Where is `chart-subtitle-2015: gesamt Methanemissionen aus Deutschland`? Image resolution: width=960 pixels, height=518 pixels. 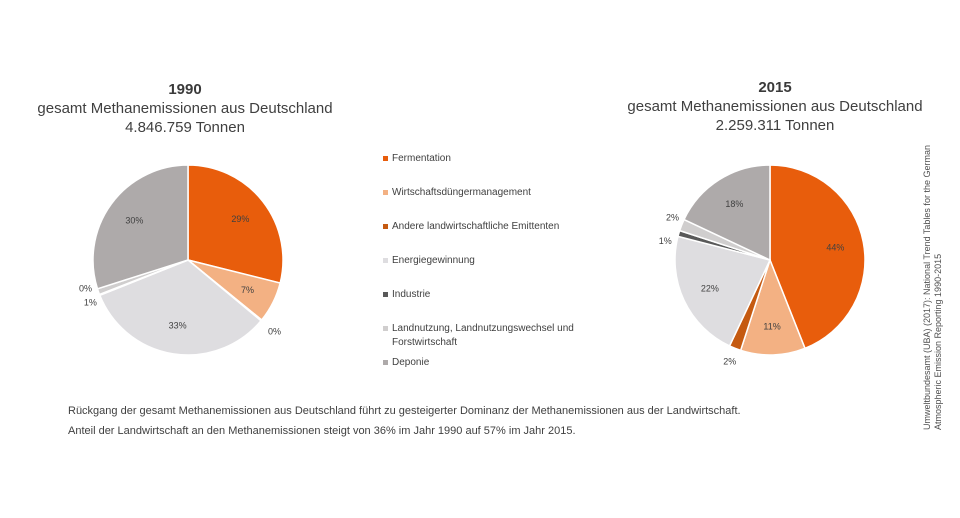
chart-subtitle-2015: gesamt Methanemissionen aus Deutschland is located at coordinates (775, 106).